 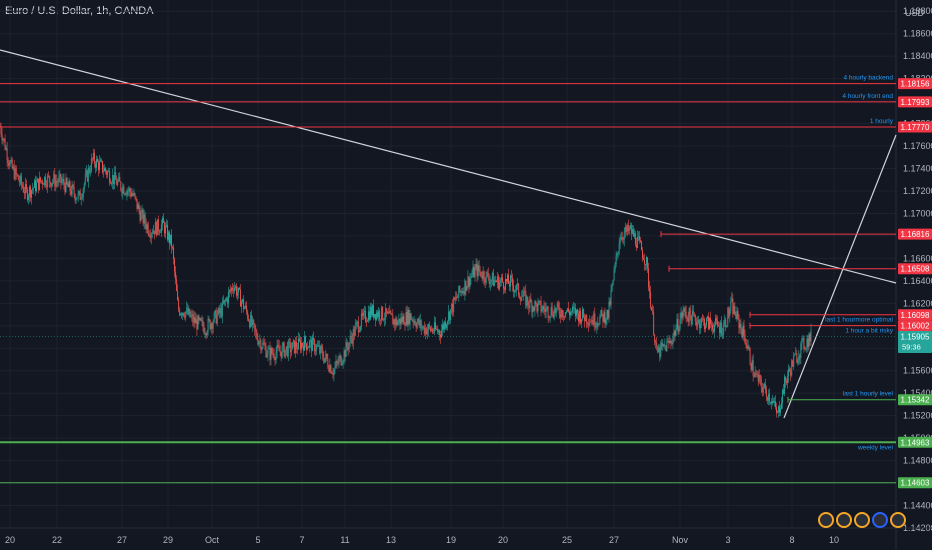 I want to click on dividend-icon, so click(x=826, y=520).